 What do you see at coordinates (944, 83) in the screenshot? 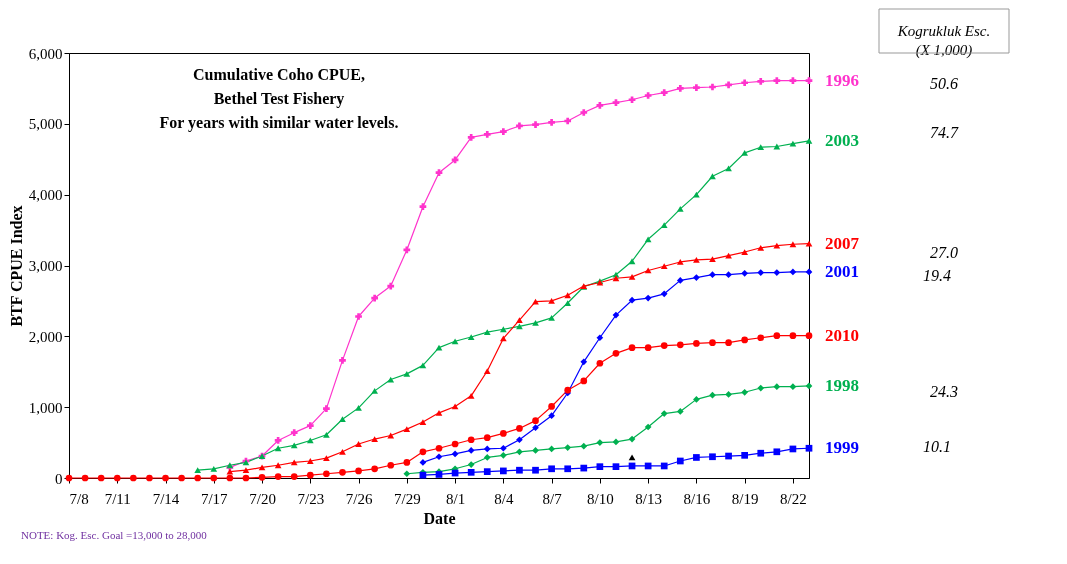
I see `text: 50.6` at bounding box center [944, 83].